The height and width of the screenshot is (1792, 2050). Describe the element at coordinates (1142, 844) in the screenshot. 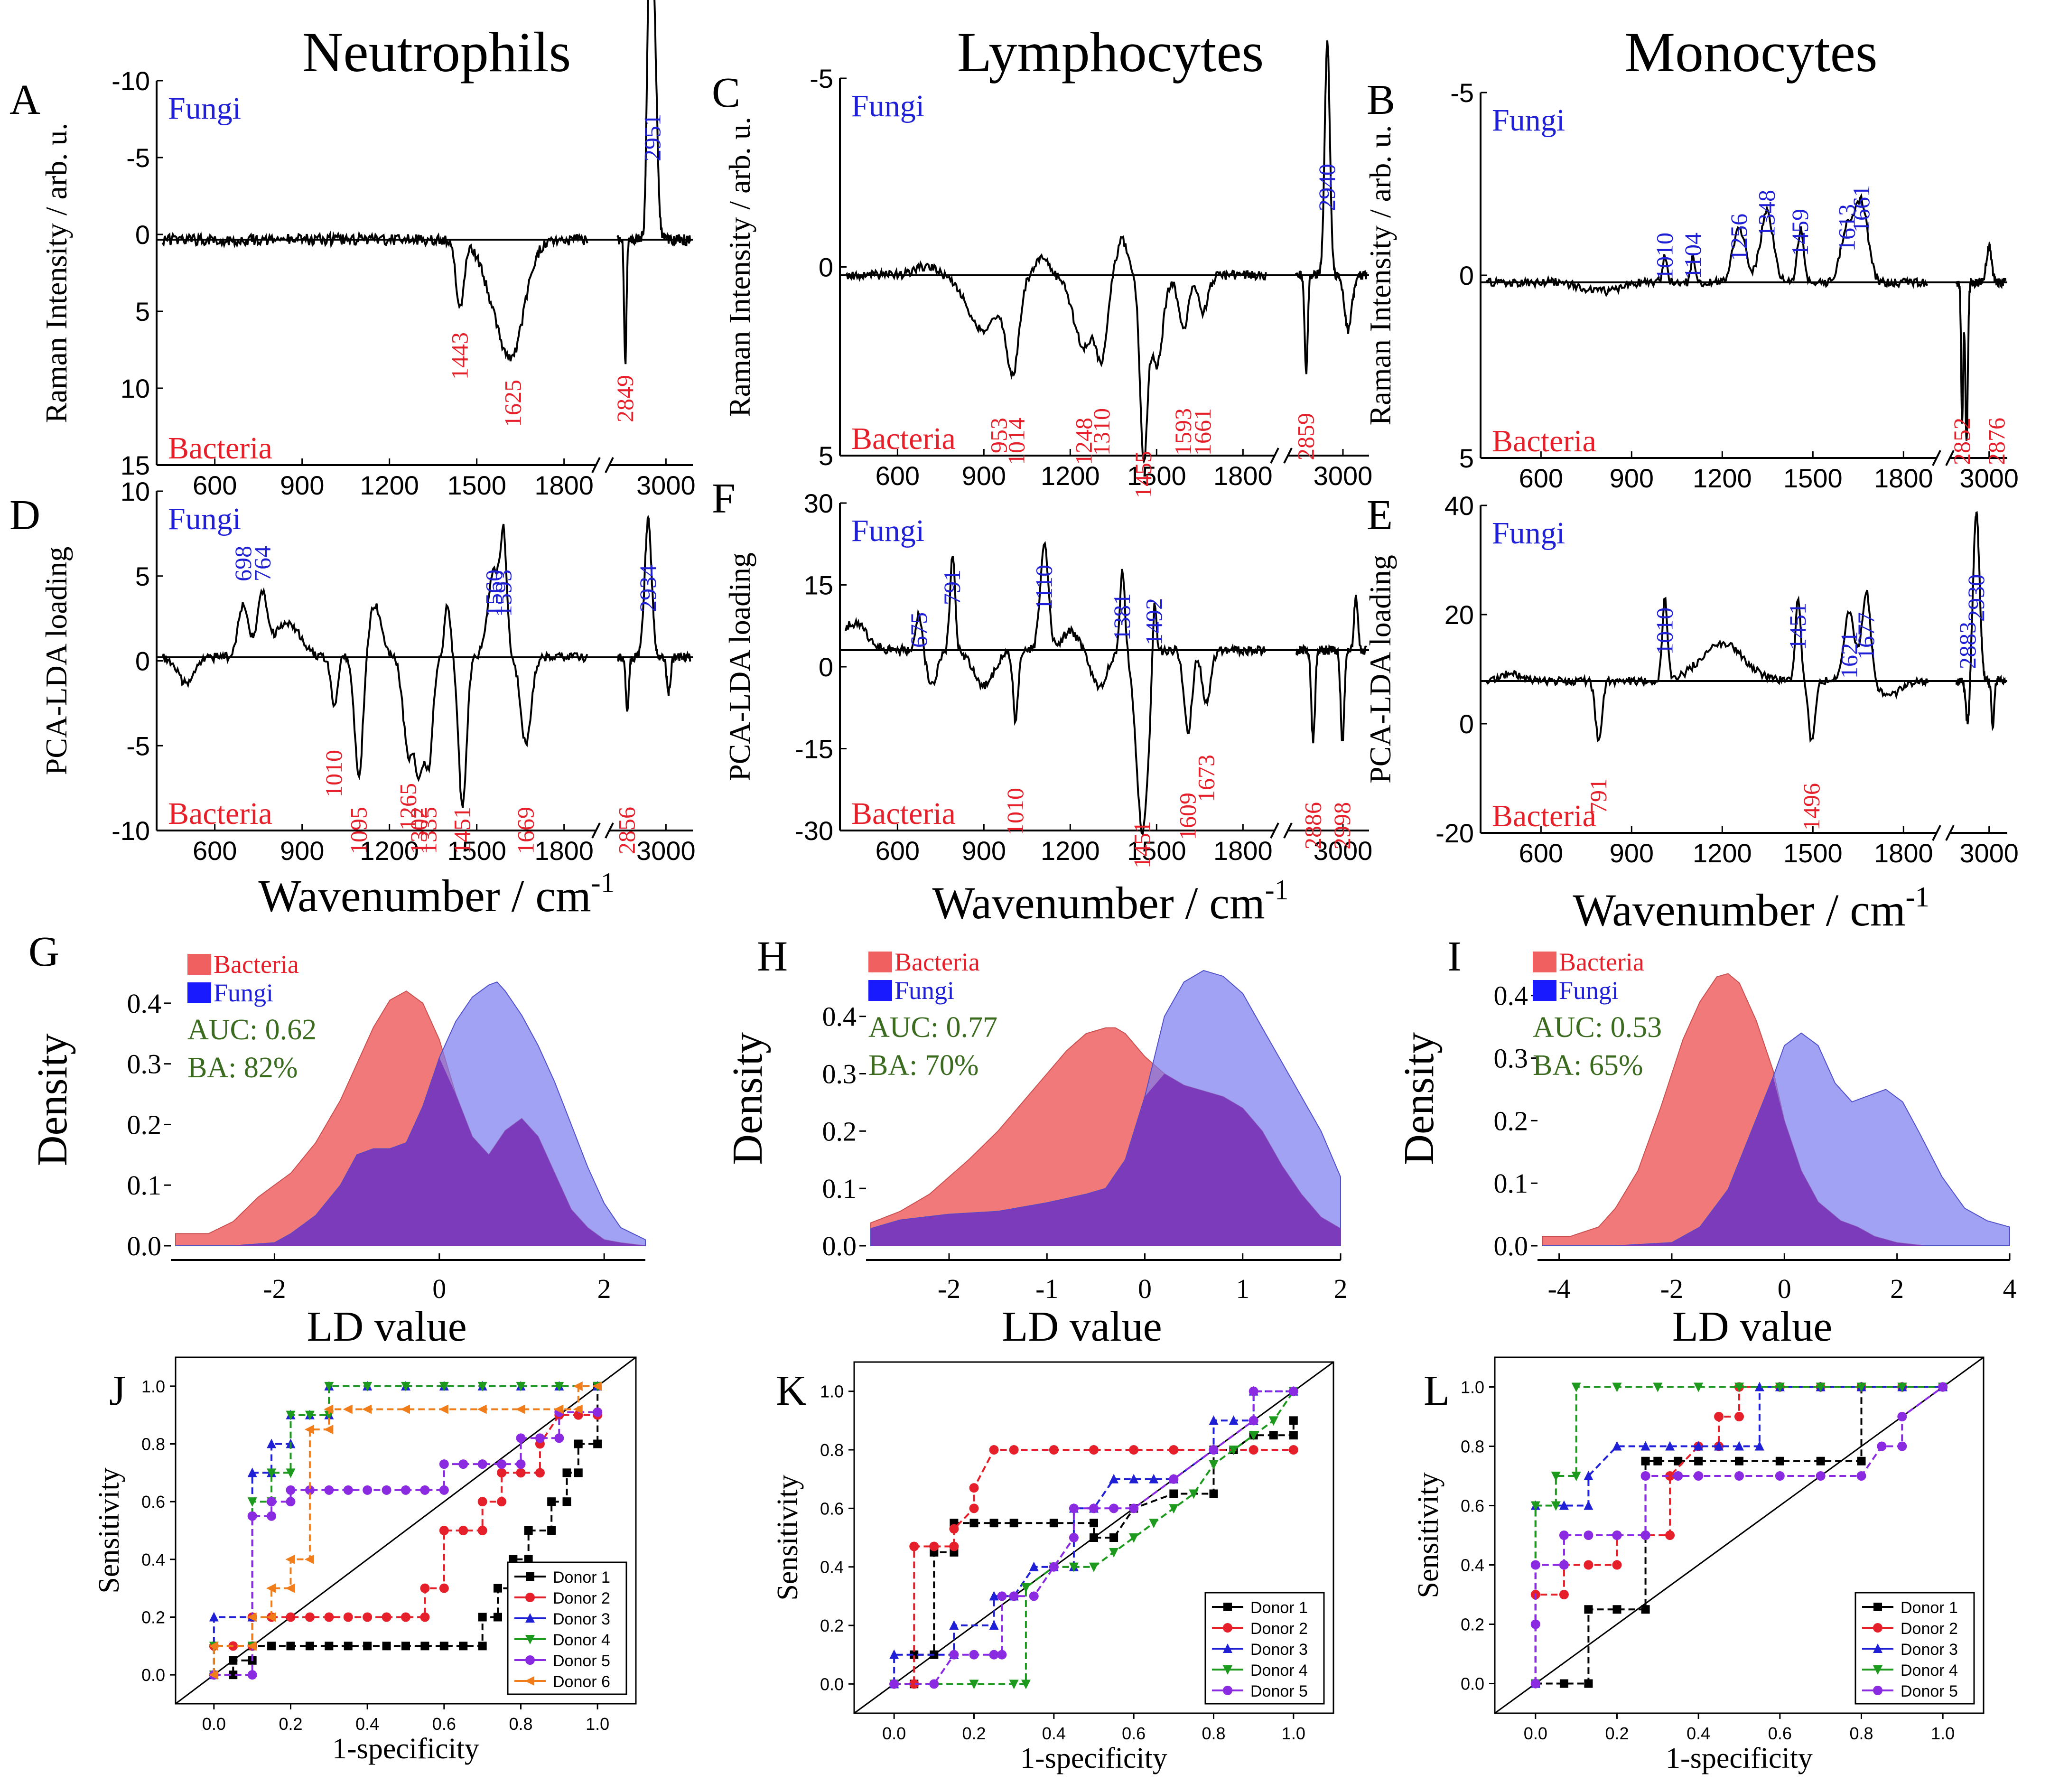

I see `peak-label: 1451` at that location.